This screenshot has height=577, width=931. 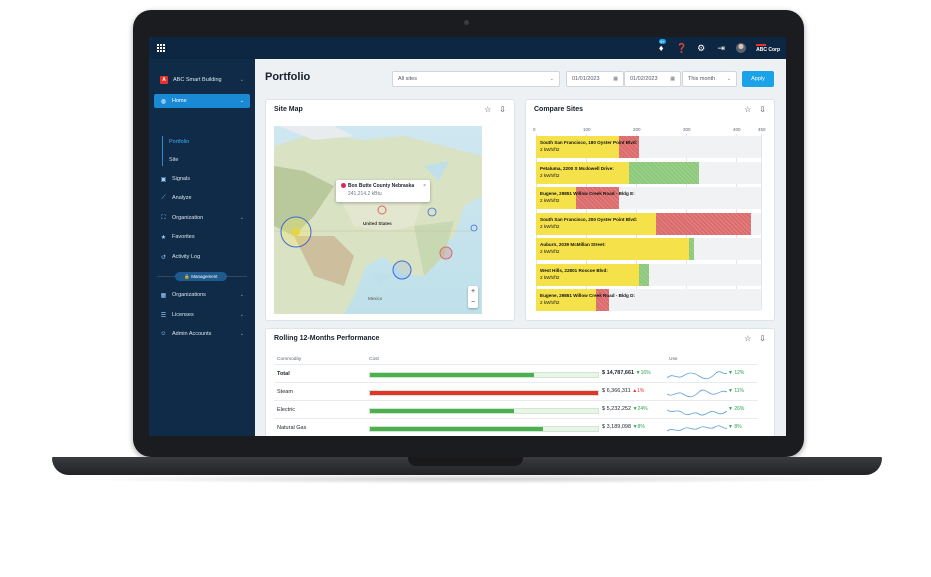 I want to click on sidebar-item-activity-log: ↺ Activity Log, so click(x=202, y=257).